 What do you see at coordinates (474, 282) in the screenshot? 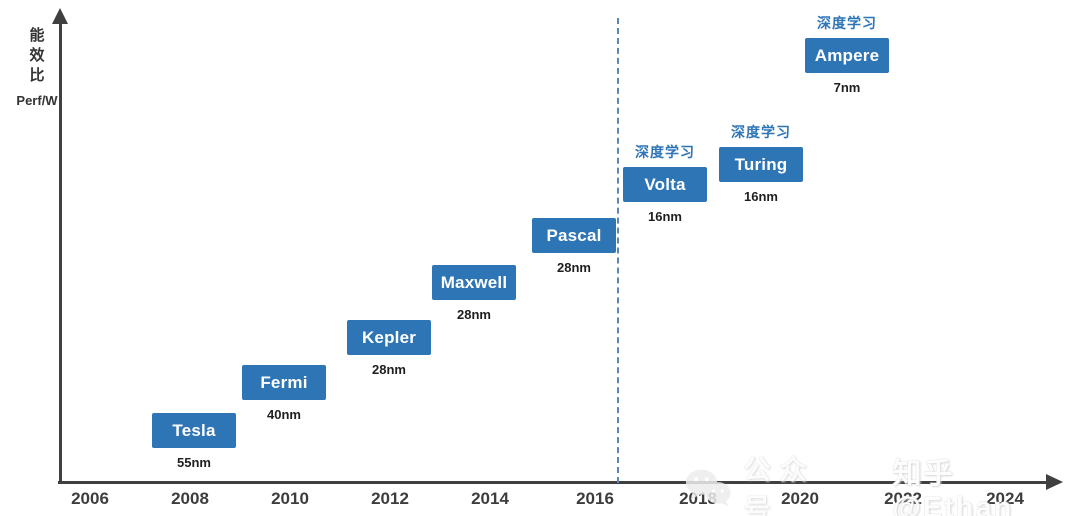
I see `gpu-box-maxwell: Maxwell` at bounding box center [474, 282].